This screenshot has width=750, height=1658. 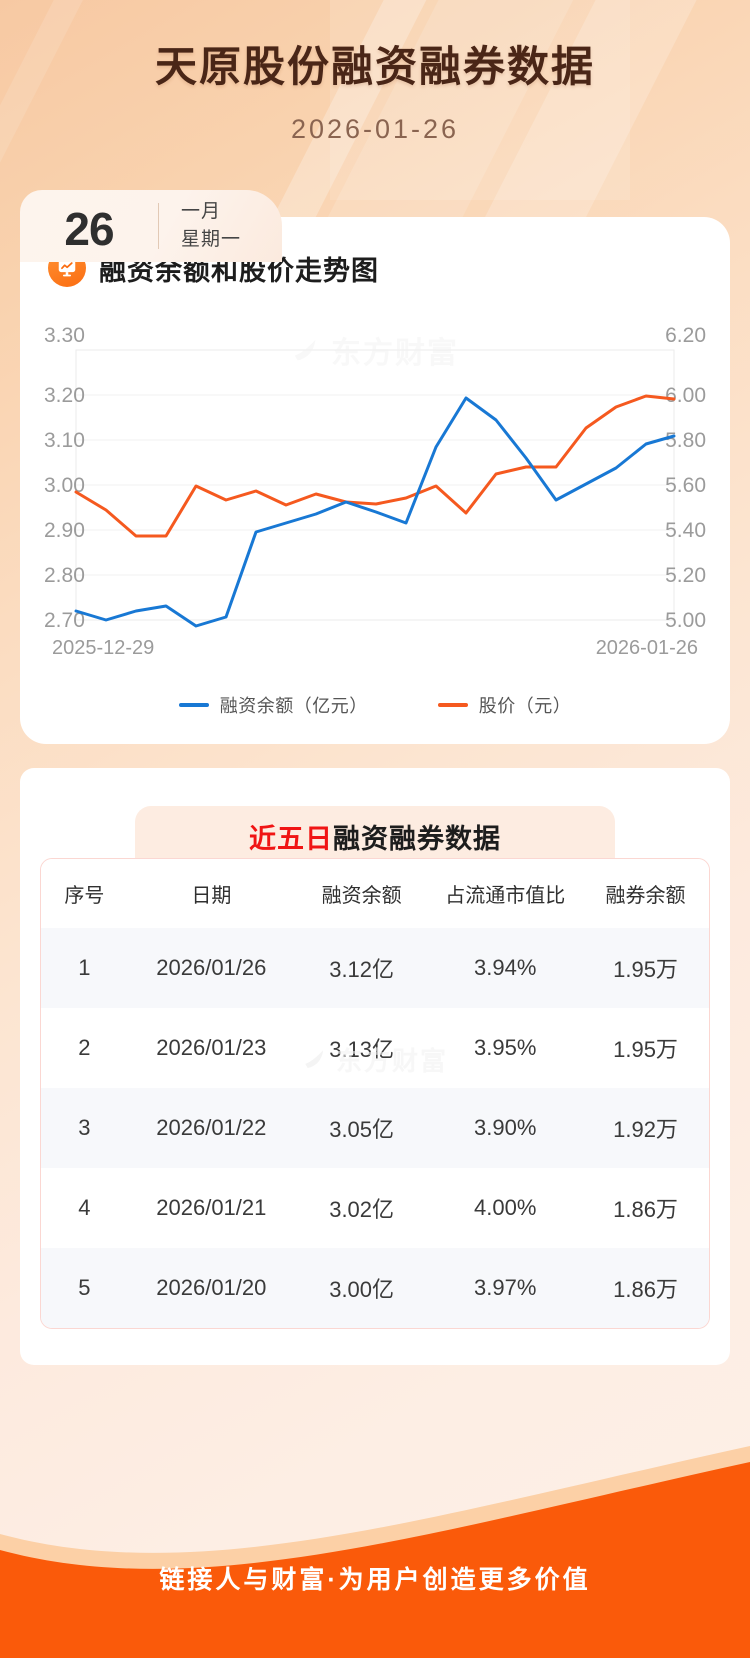 What do you see at coordinates (505, 1047) in the screenshot?
I see `cell-ratio: 3.95%` at bounding box center [505, 1047].